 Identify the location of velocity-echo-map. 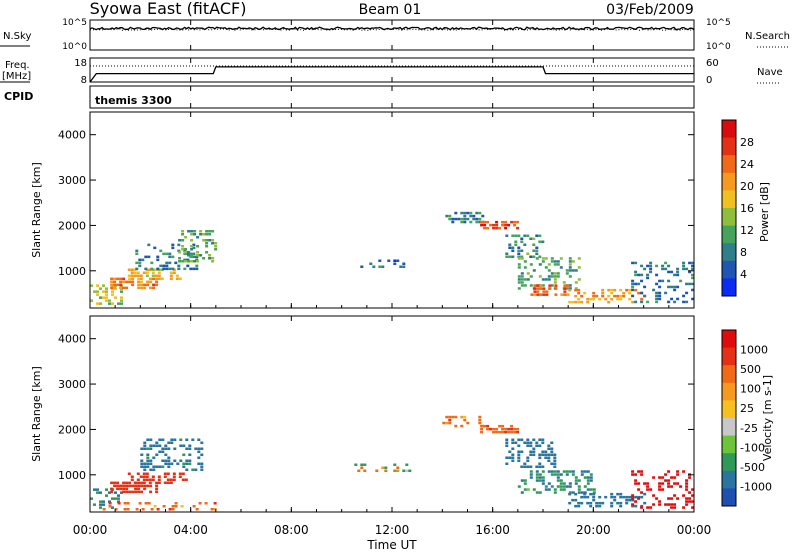
(392, 463).